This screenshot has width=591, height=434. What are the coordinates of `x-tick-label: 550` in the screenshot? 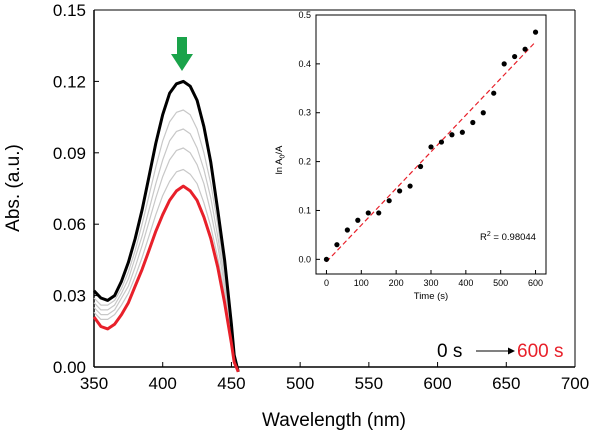 It's located at (369, 383).